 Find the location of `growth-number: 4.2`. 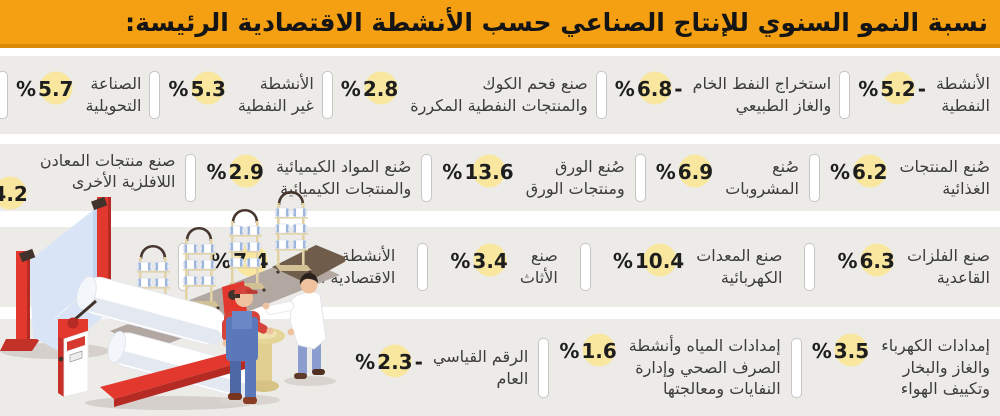

growth-number: 4.2 is located at coordinates (14, 193).